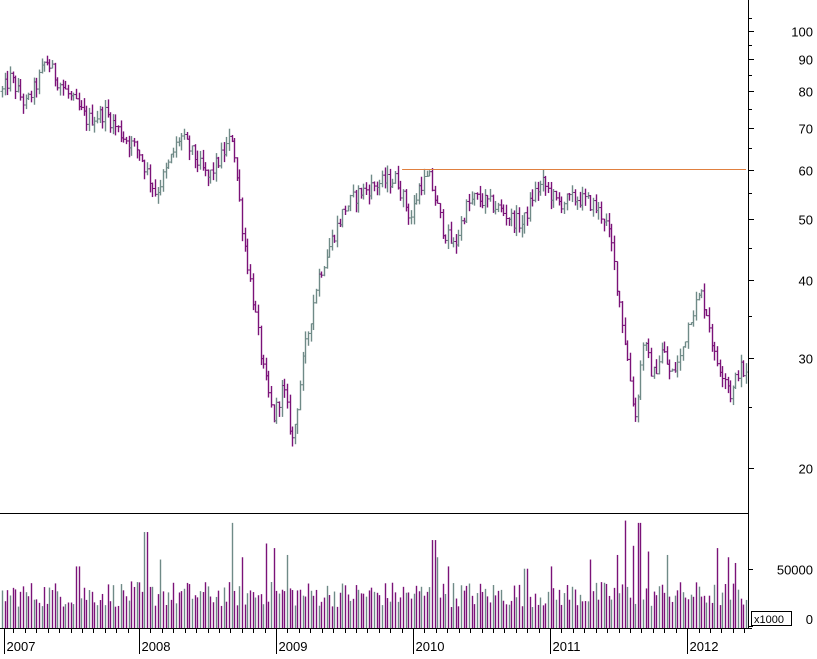  I want to click on y-tick-label: 50, so click(806, 220).